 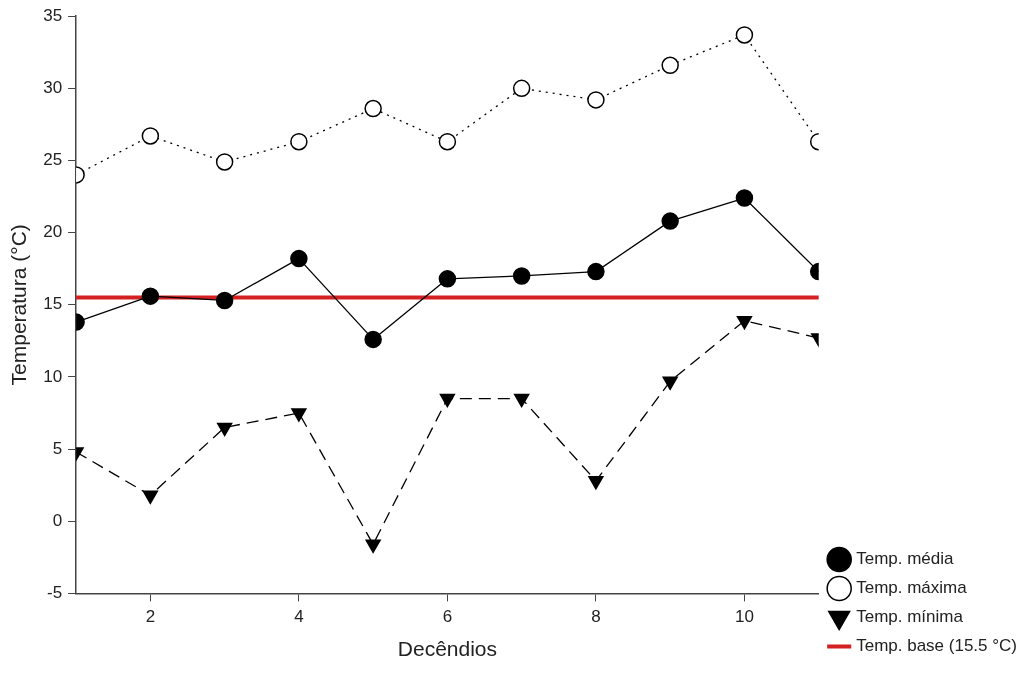 I want to click on y-tick-label: 5, so click(x=57, y=448).